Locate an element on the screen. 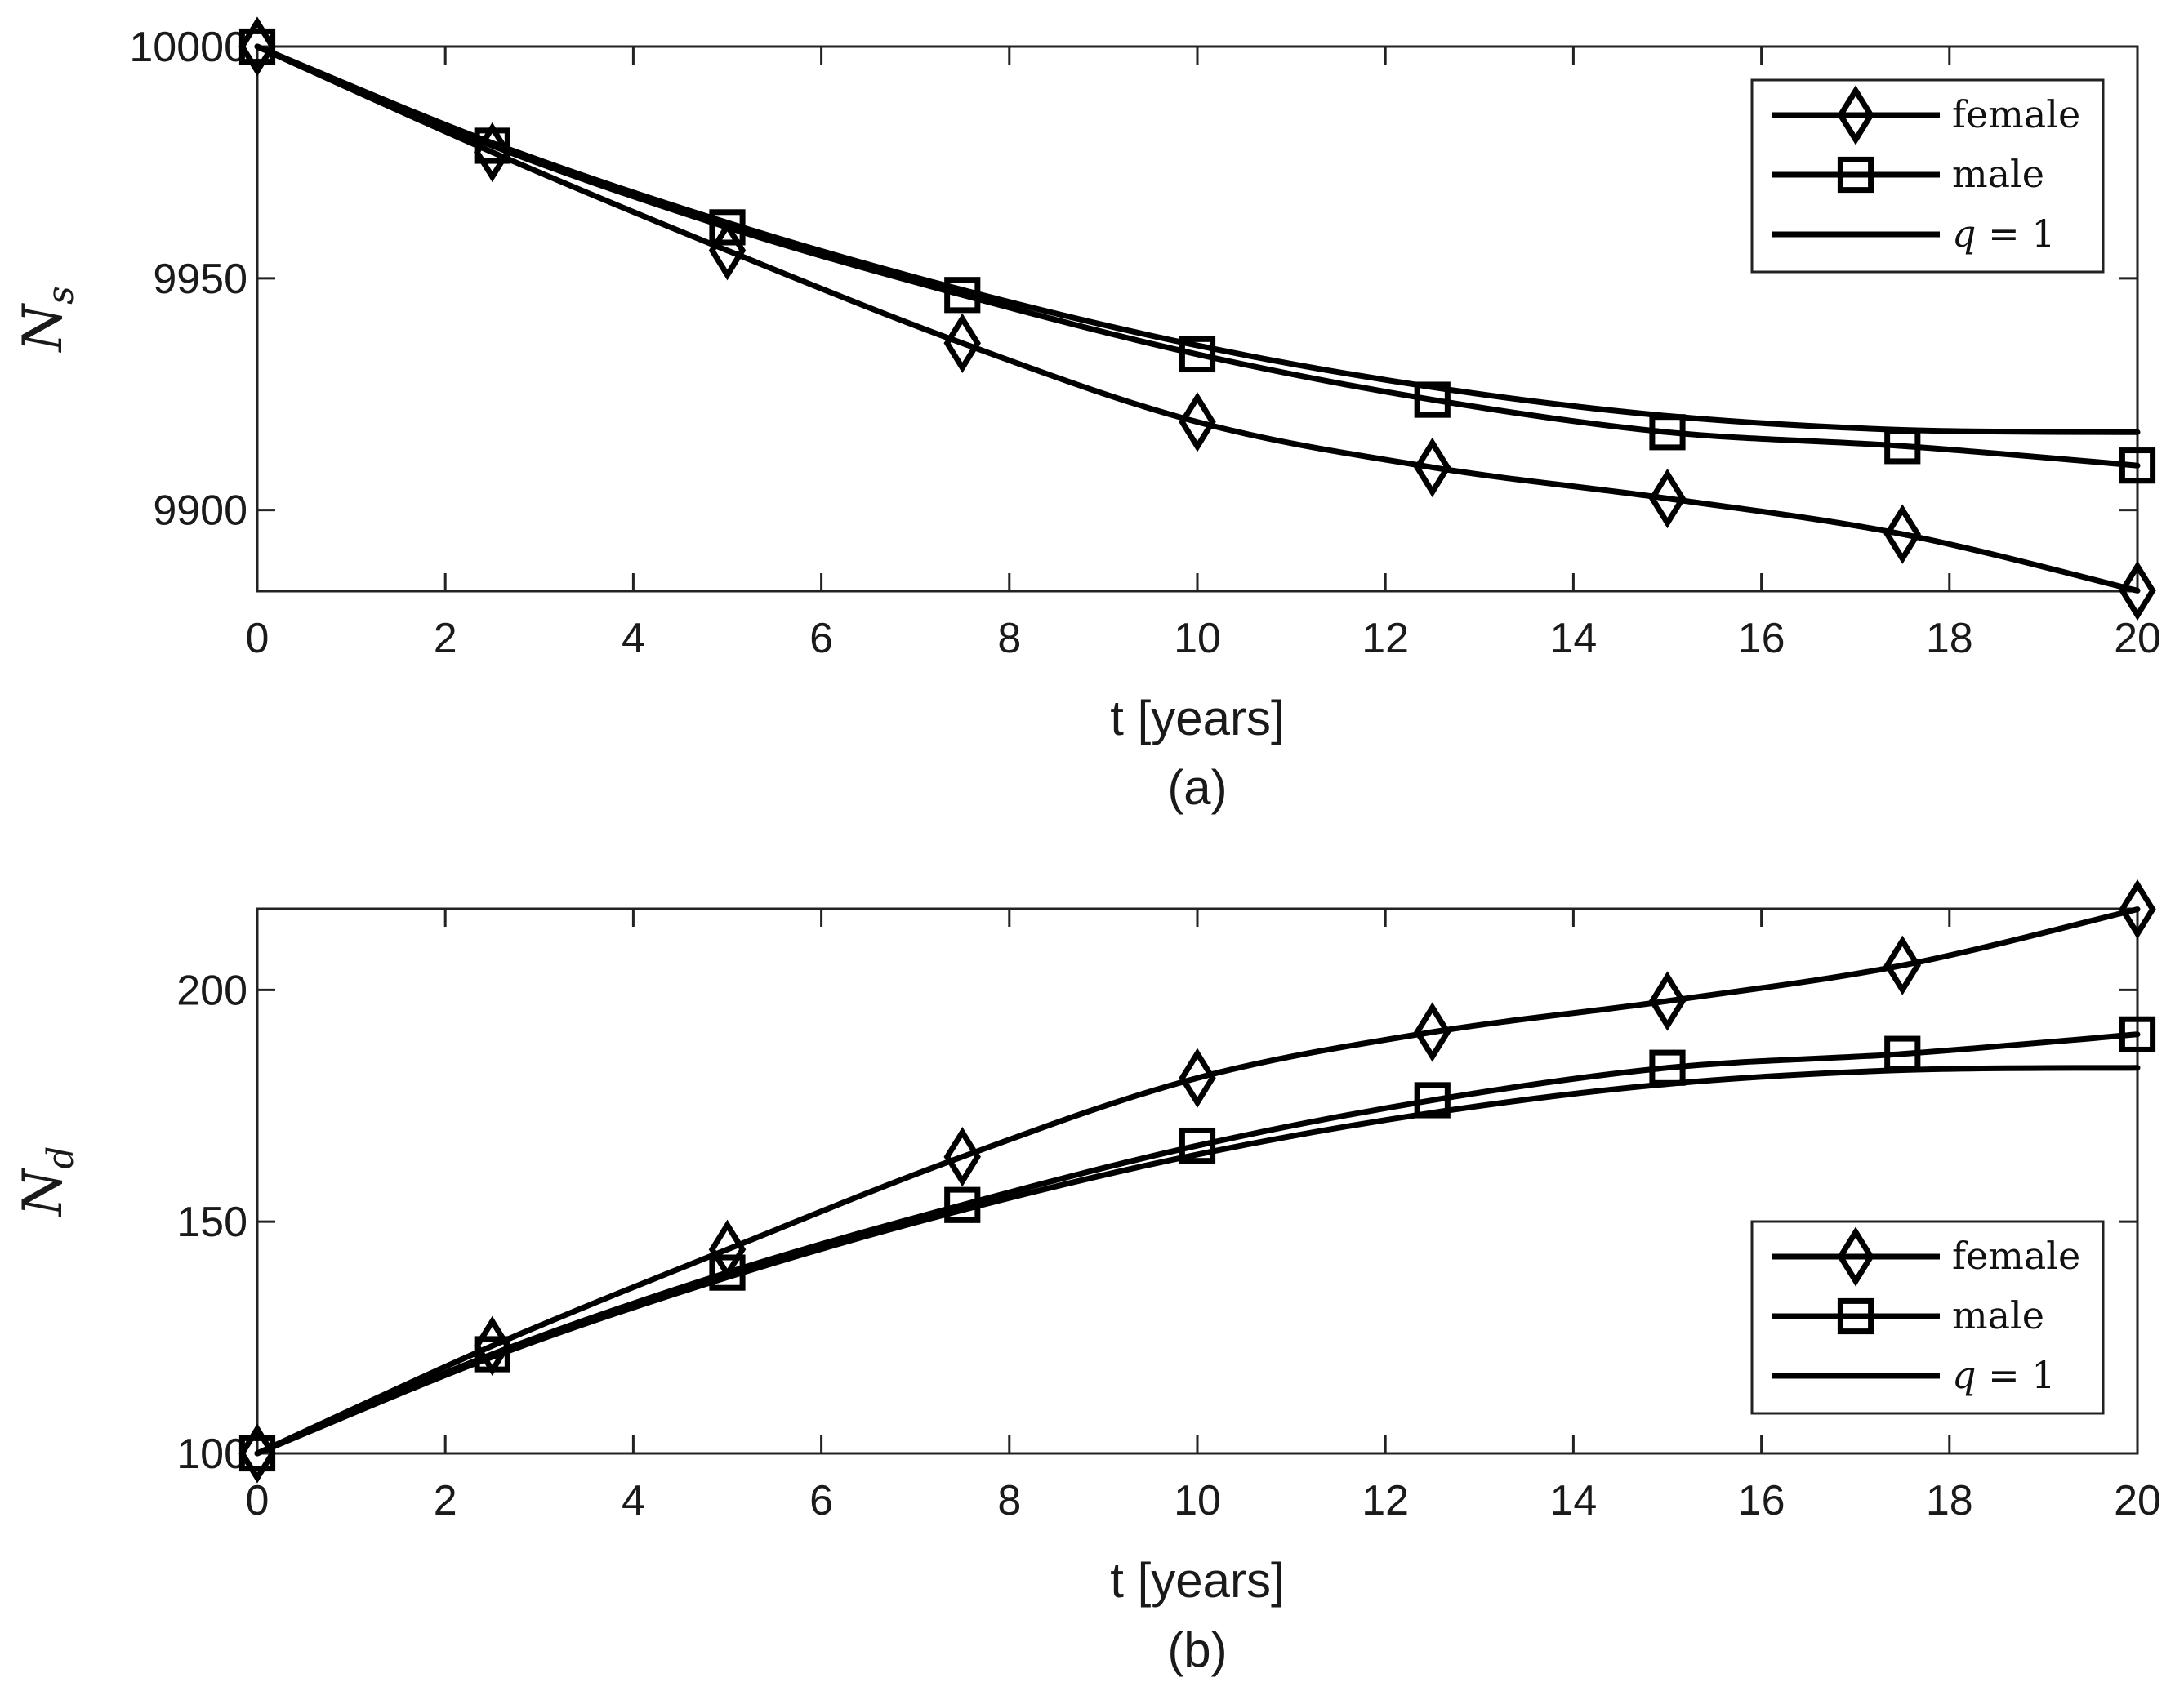 The image size is (2184, 1691). y-axis-label: Ns is located at coordinates (46, 319).